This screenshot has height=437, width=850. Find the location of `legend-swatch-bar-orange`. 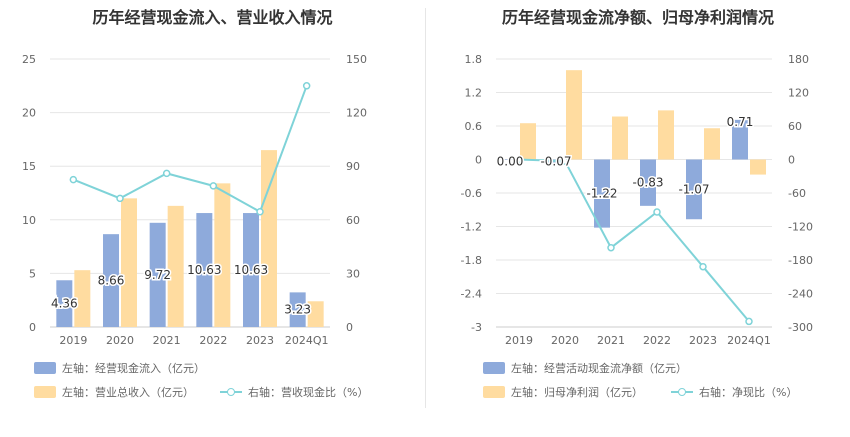

legend-swatch-bar-orange is located at coordinates (45, 392).